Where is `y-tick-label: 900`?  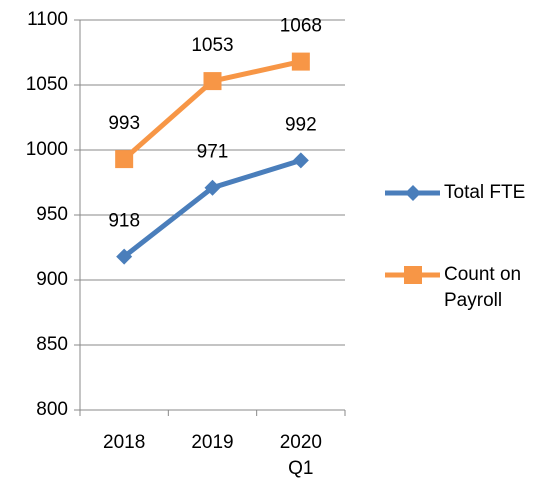 y-tick-label: 900 is located at coordinates (52, 279).